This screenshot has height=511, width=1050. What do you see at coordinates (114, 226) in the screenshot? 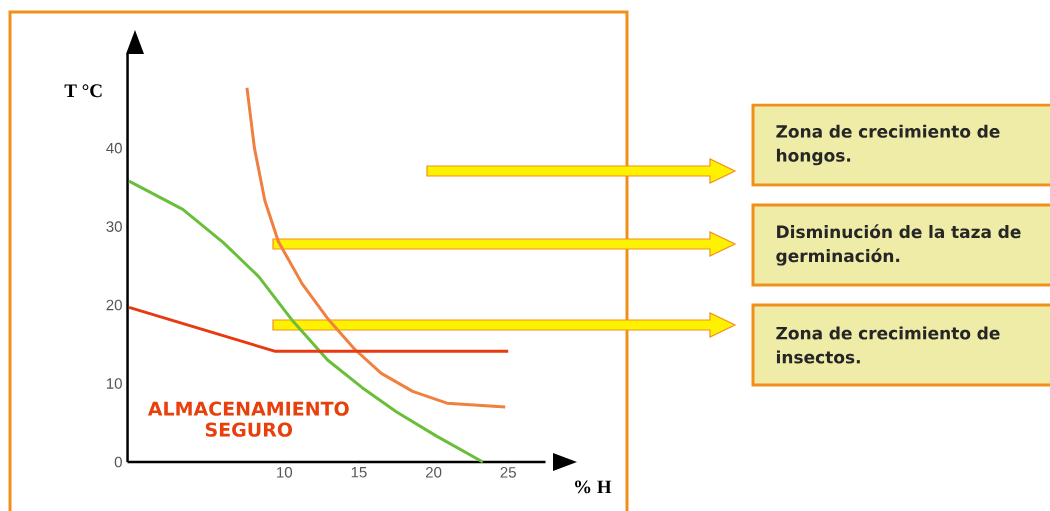
I see `y-tick-label: 30` at bounding box center [114, 226].